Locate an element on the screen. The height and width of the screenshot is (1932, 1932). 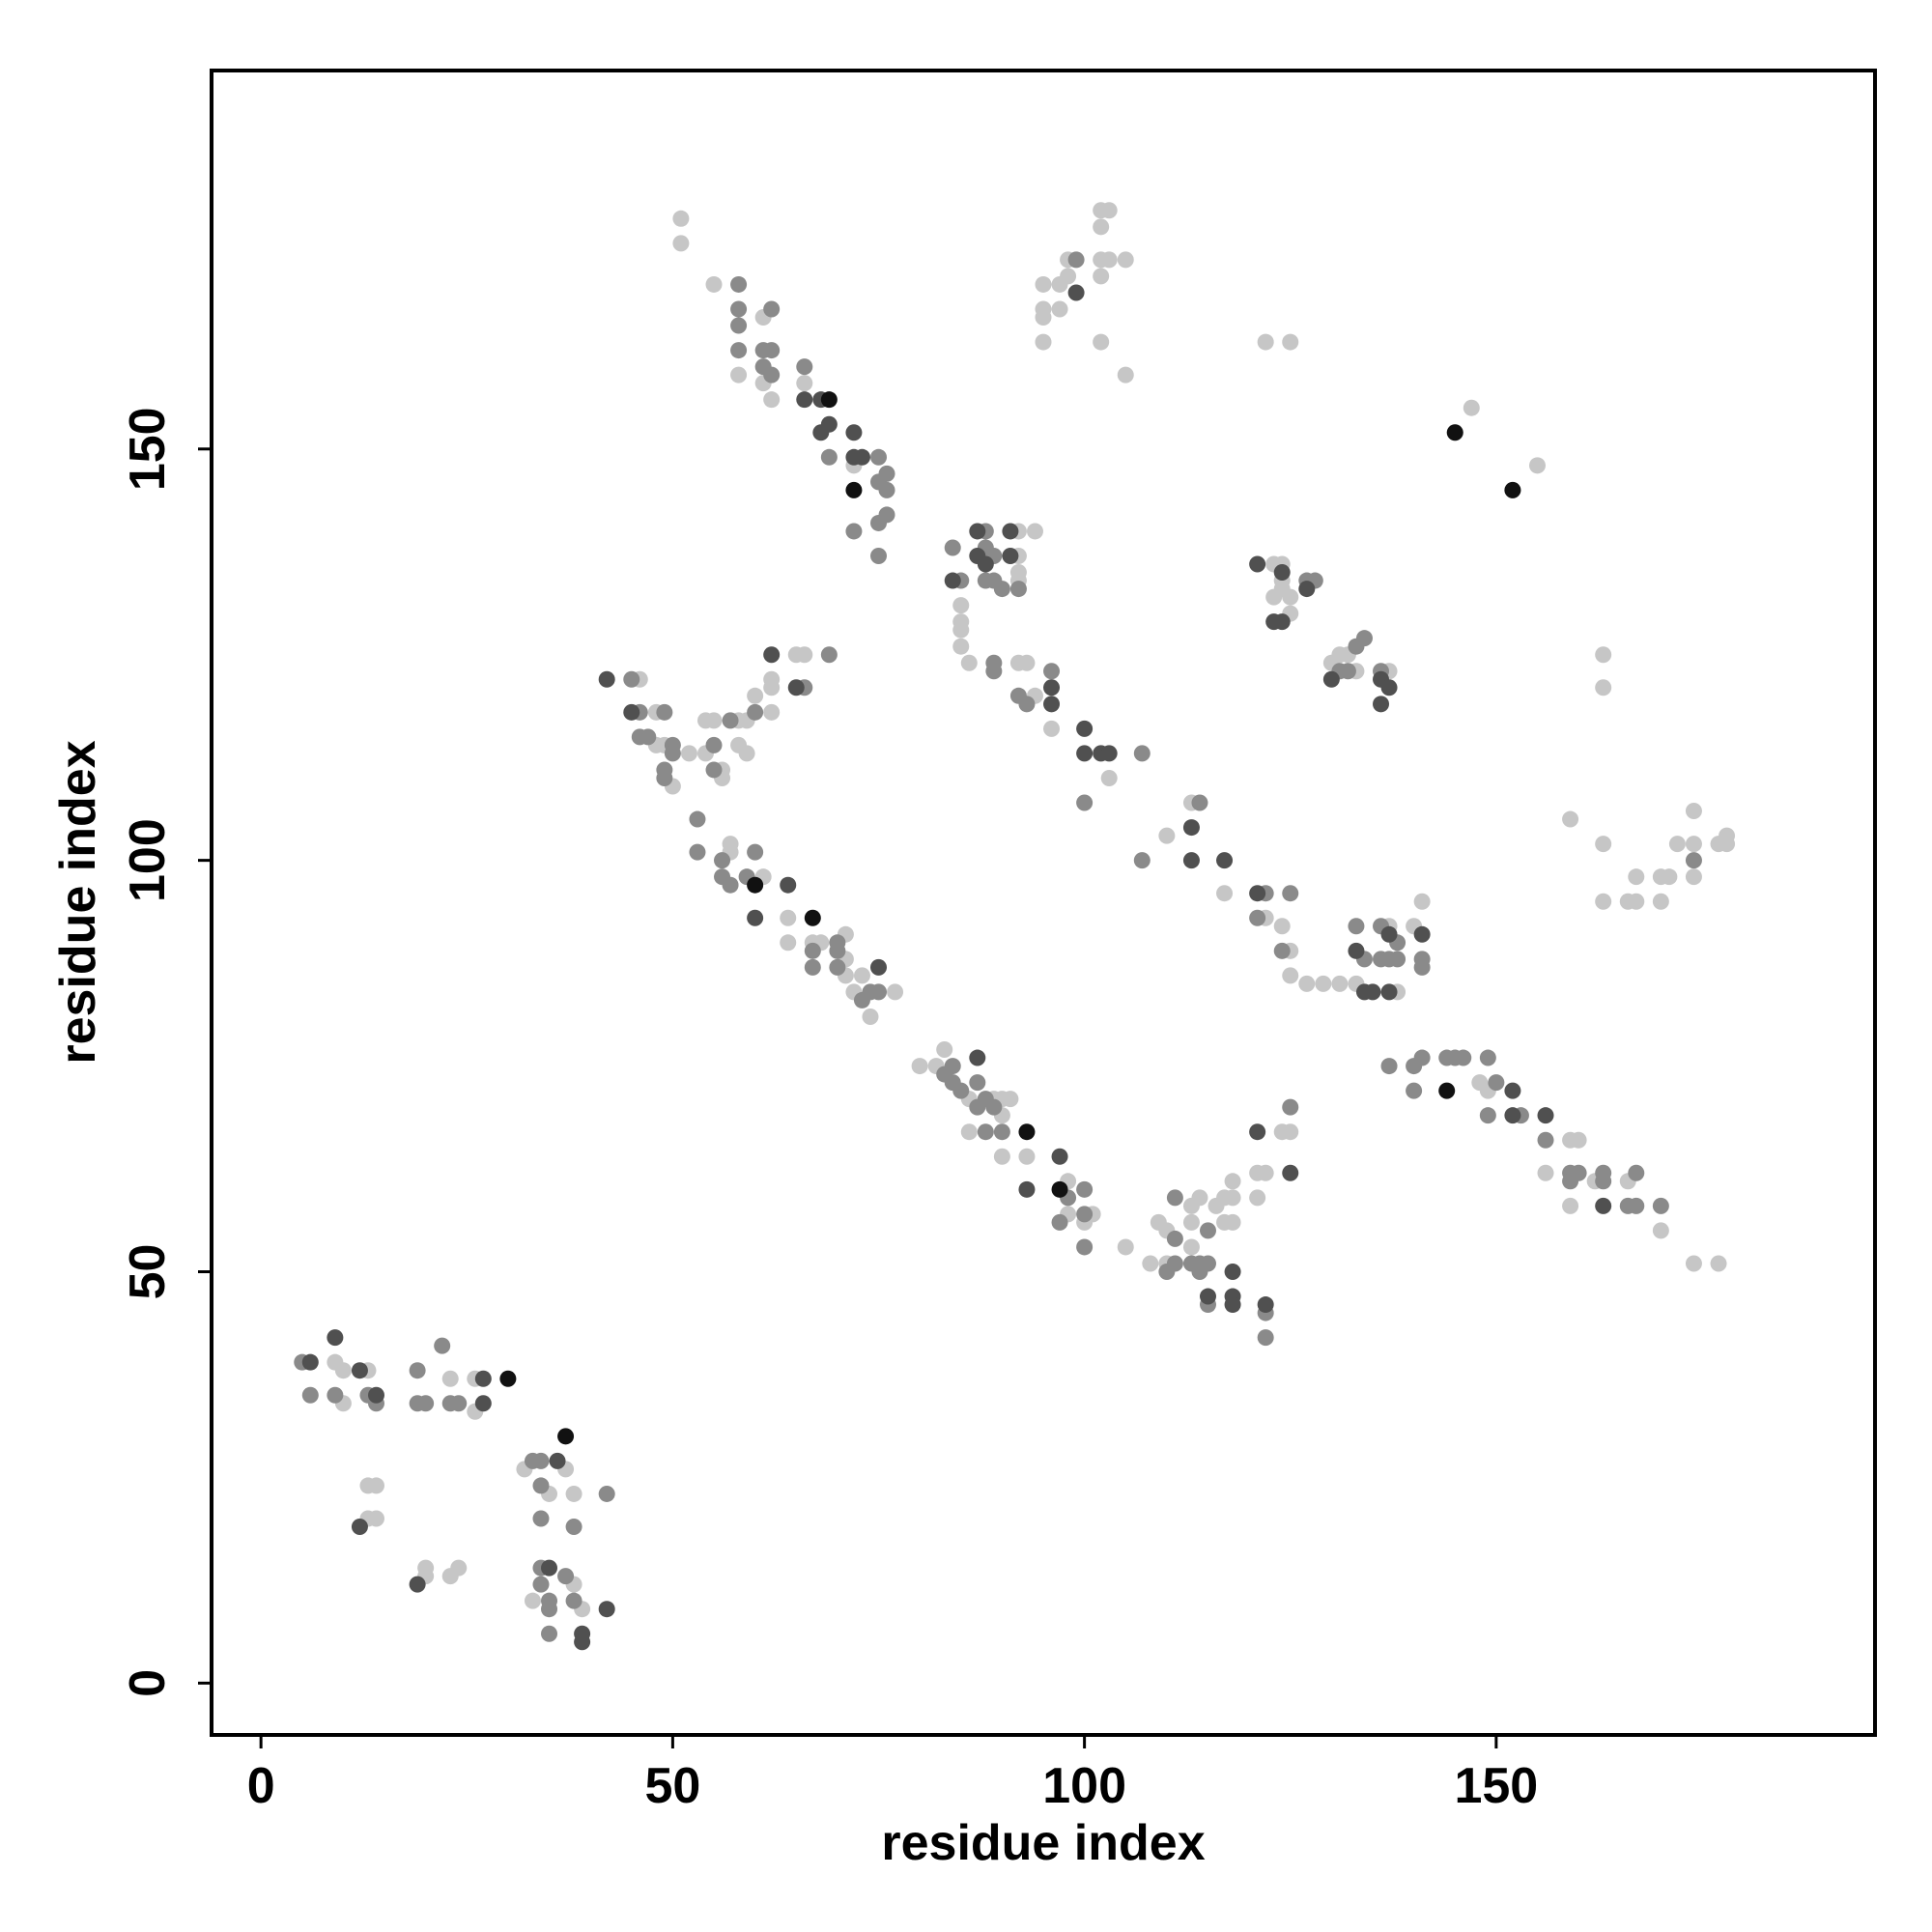
y-tick-label: 50 is located at coordinates (148, 1272).